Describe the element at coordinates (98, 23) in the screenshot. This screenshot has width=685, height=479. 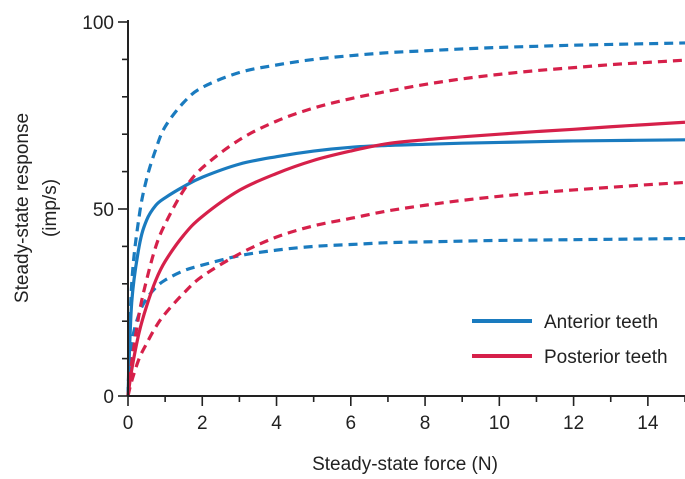
I see `y-tick-label-100: 100` at that location.